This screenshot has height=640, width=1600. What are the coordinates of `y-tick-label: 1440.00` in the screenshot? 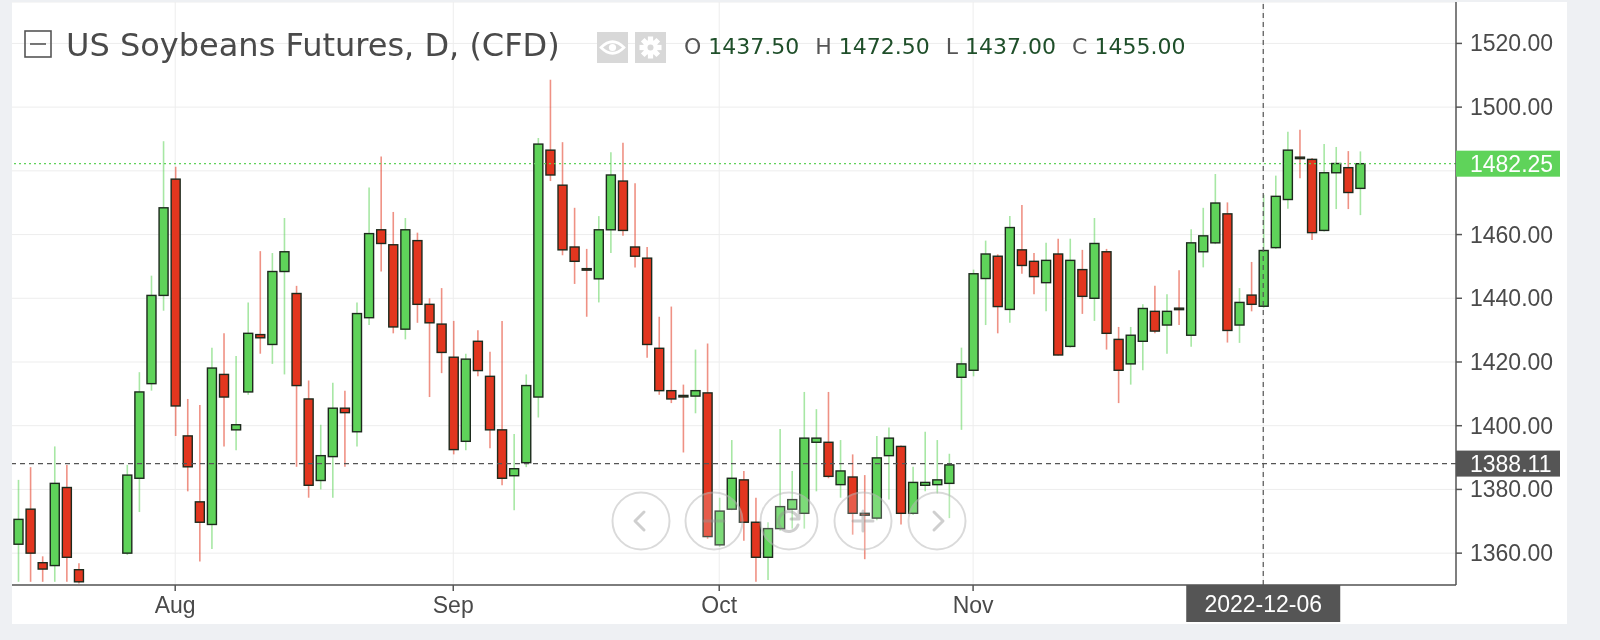 It's located at (1512, 298).